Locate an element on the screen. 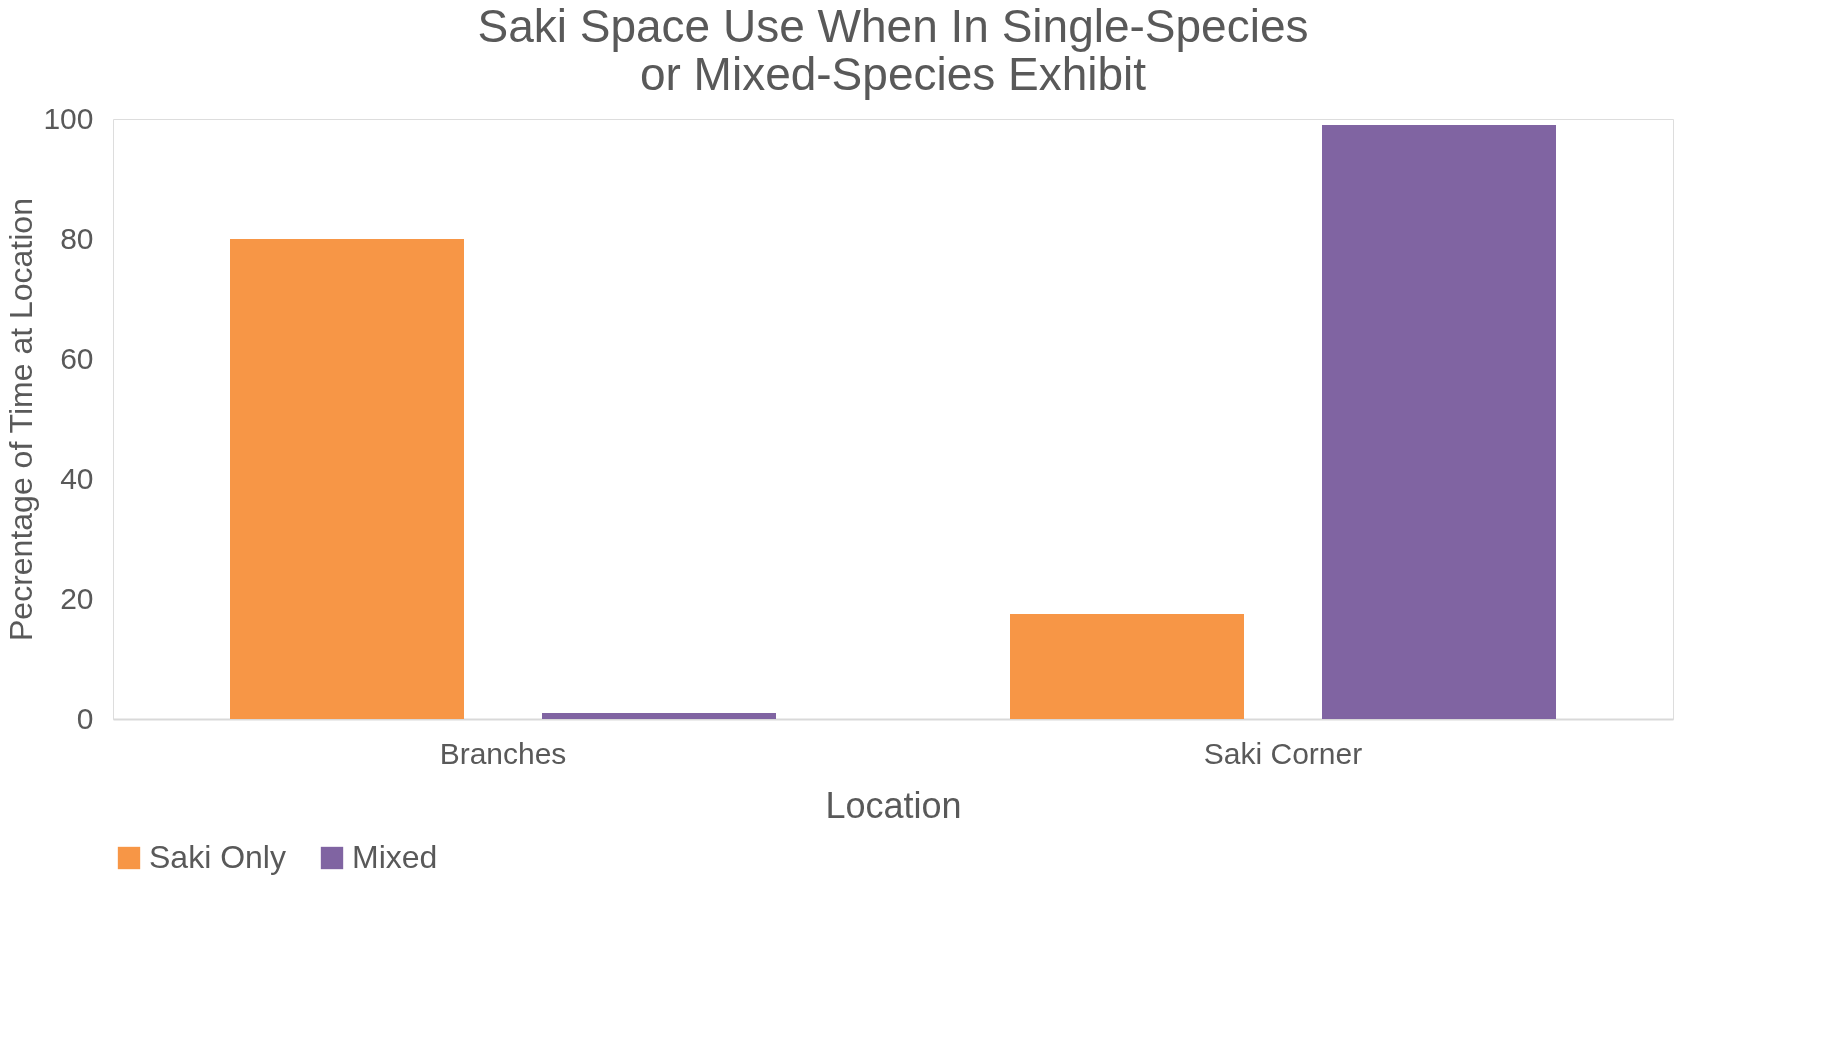  y-tick-label: 60 is located at coordinates (77, 358).